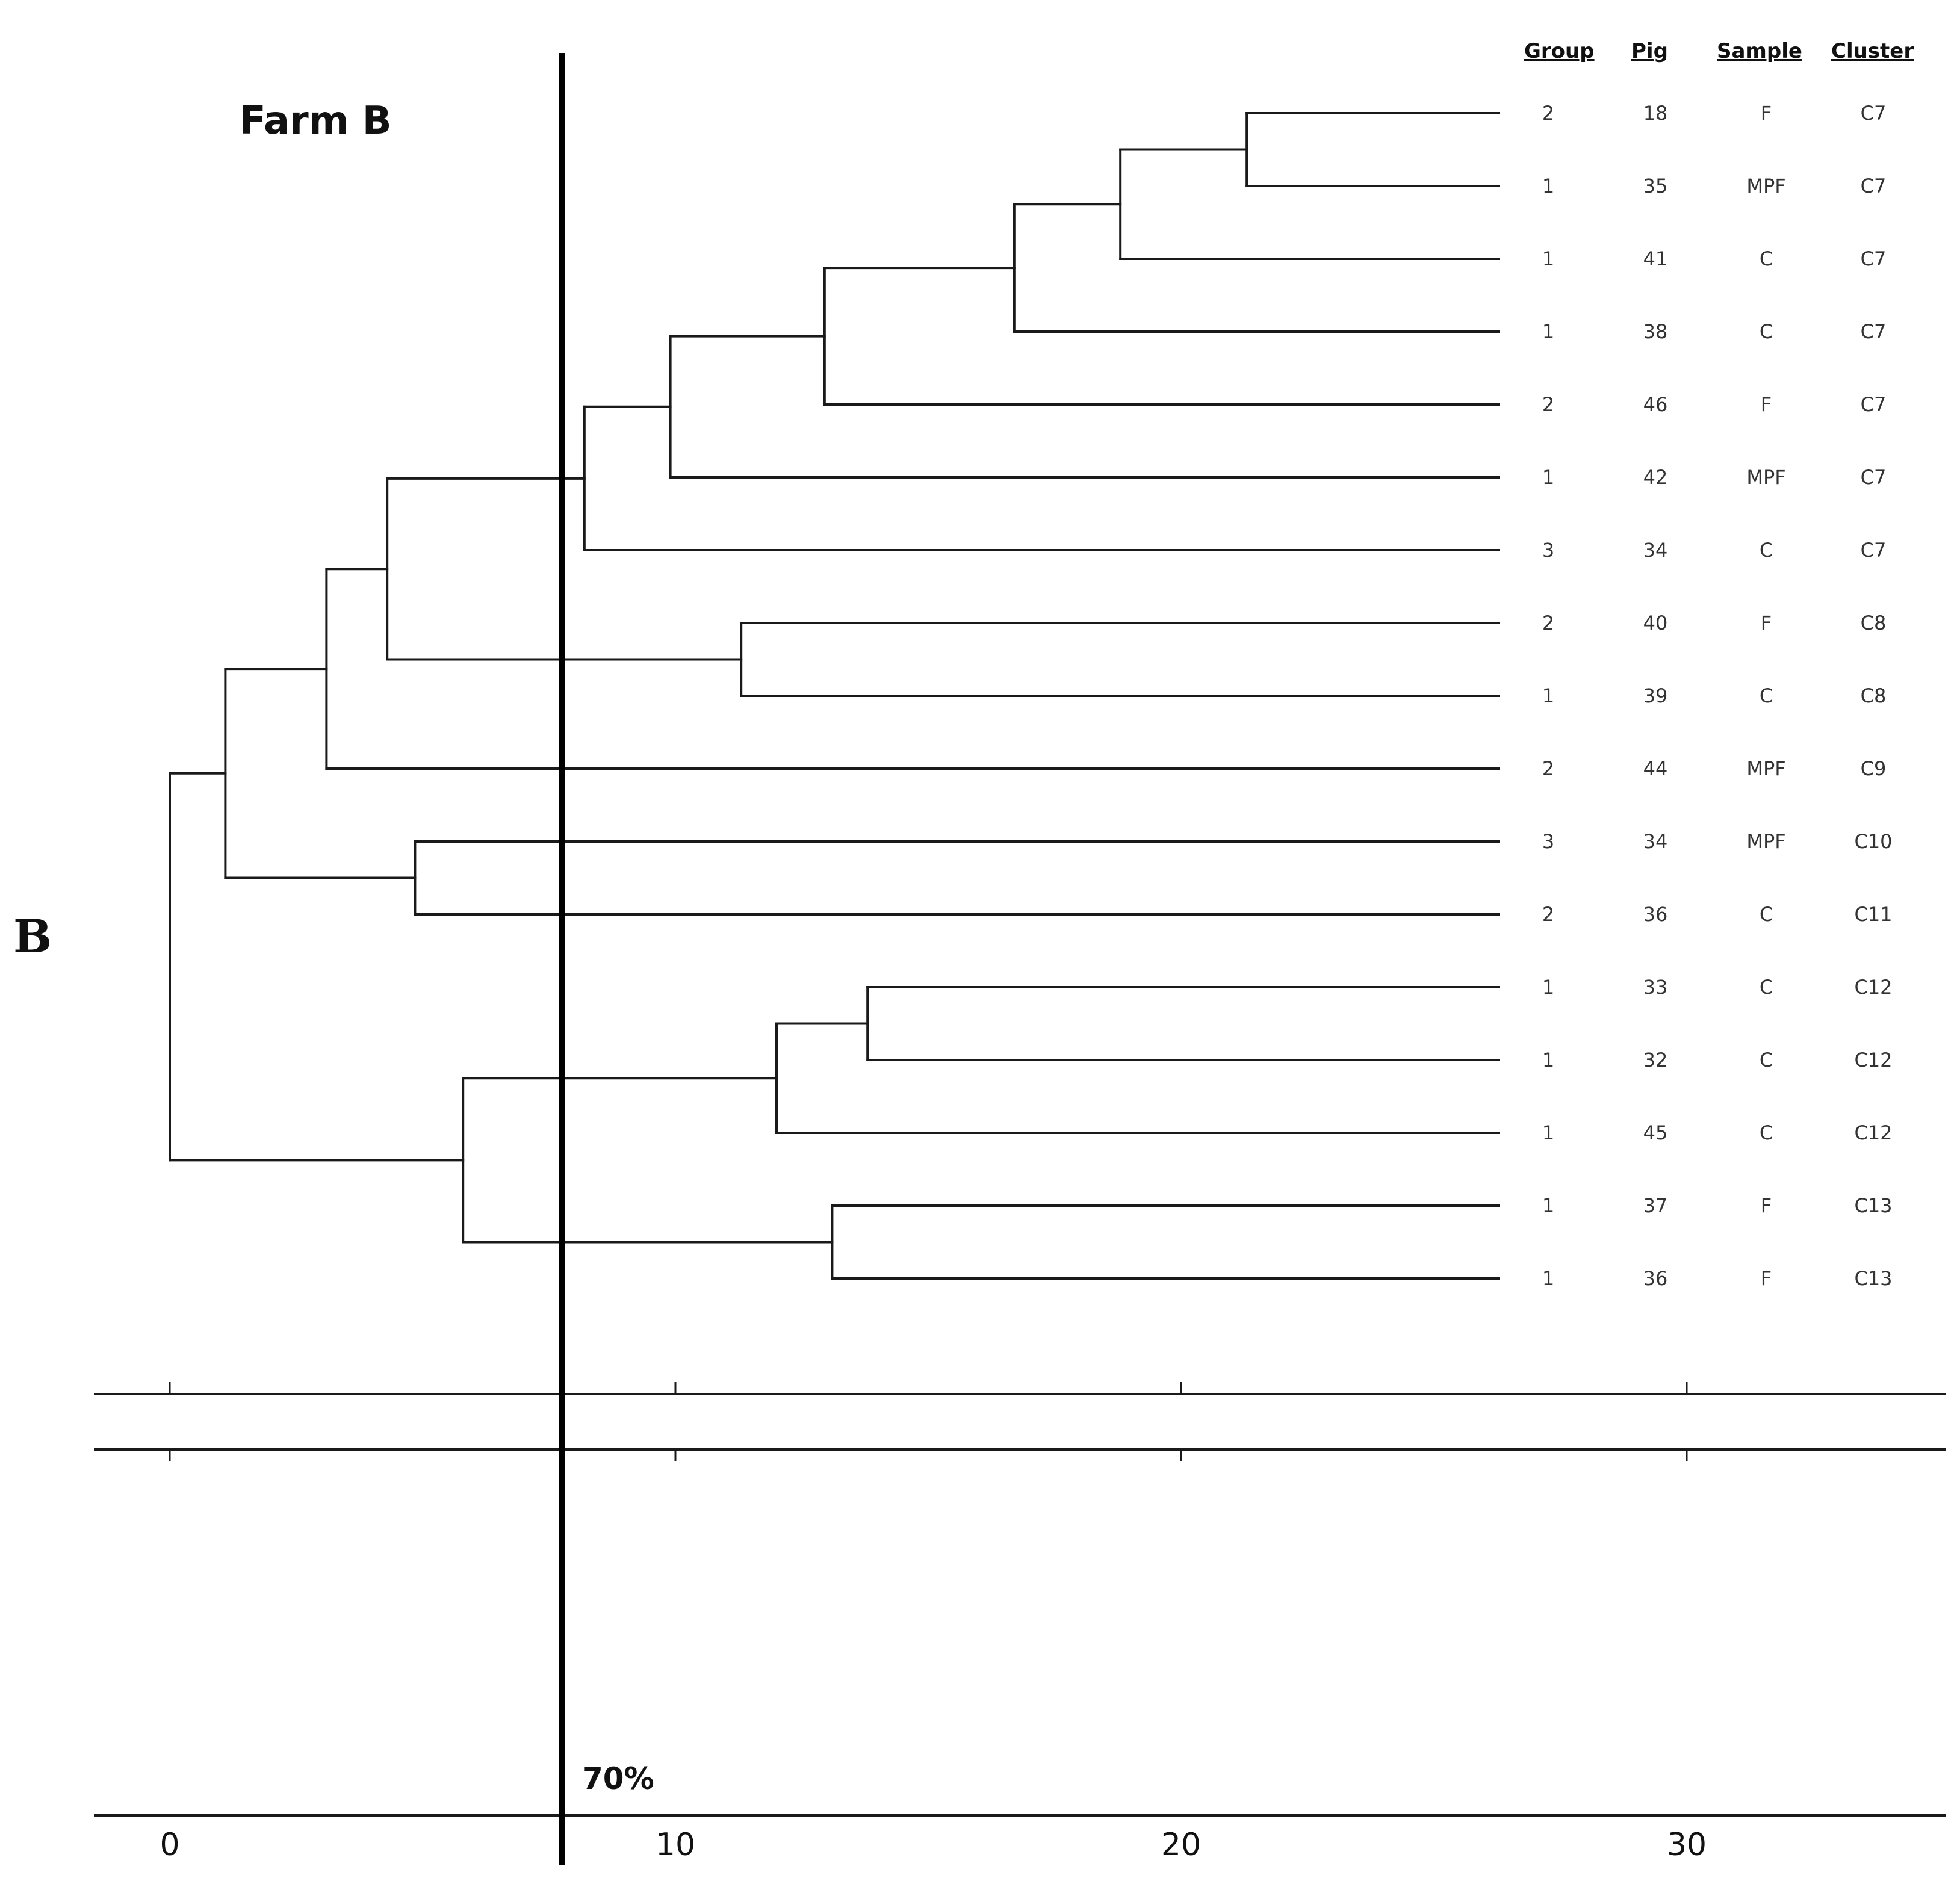 Image resolution: width=1960 pixels, height=1878 pixels. What do you see at coordinates (170, 1845) in the screenshot?
I see `x-tick-label: 0` at bounding box center [170, 1845].